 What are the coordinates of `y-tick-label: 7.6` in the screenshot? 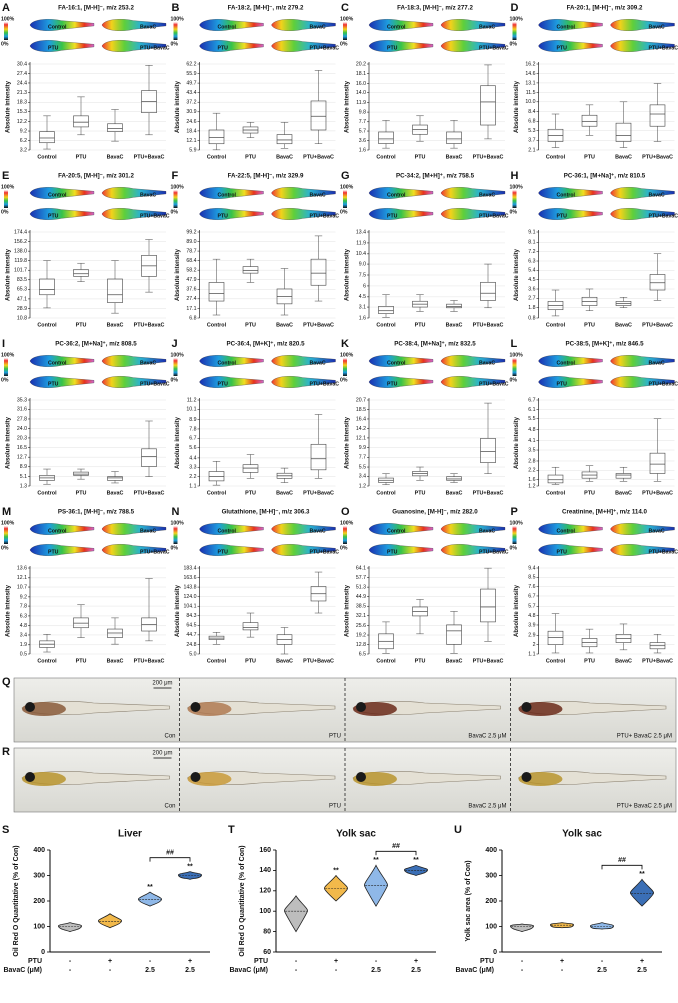 It's located at (531, 587).